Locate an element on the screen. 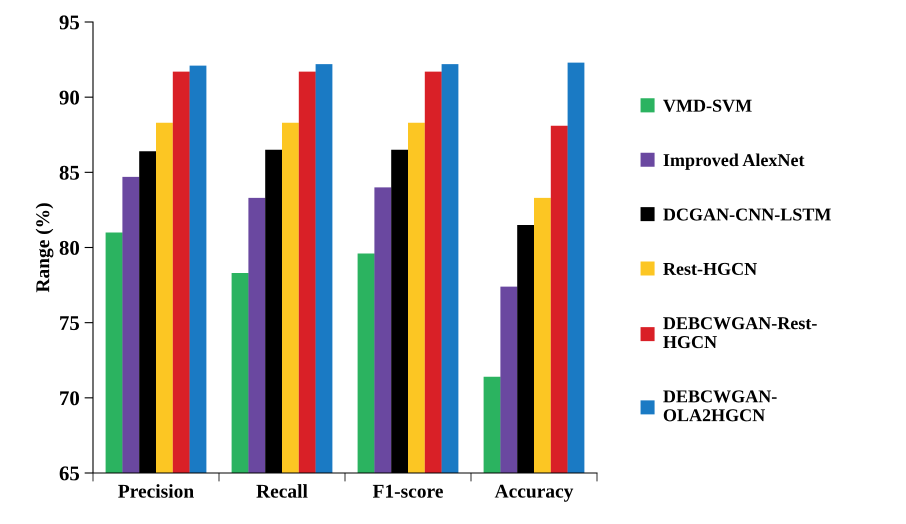 Image resolution: width=906 pixels, height=524 pixels. legend-label: DCGAN-CNN-LSTM is located at coordinates (747, 214).